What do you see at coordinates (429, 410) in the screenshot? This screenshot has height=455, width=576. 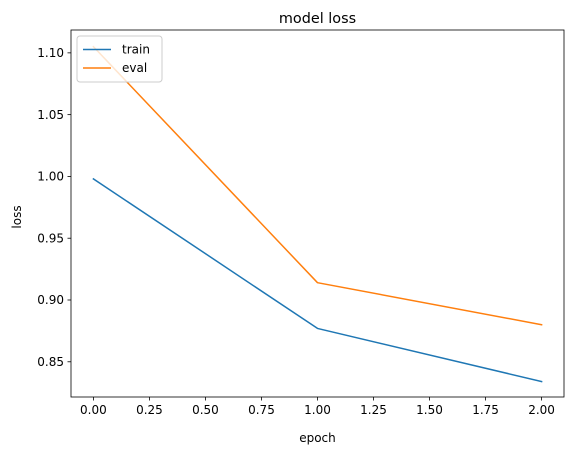 I see `x-tick-label: 1.50` at bounding box center [429, 410].